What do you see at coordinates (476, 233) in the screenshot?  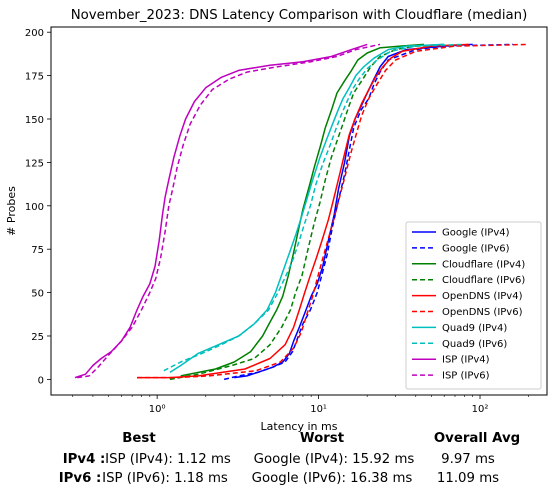 I see `legend-item-label: Google (IPv4)` at bounding box center [476, 233].